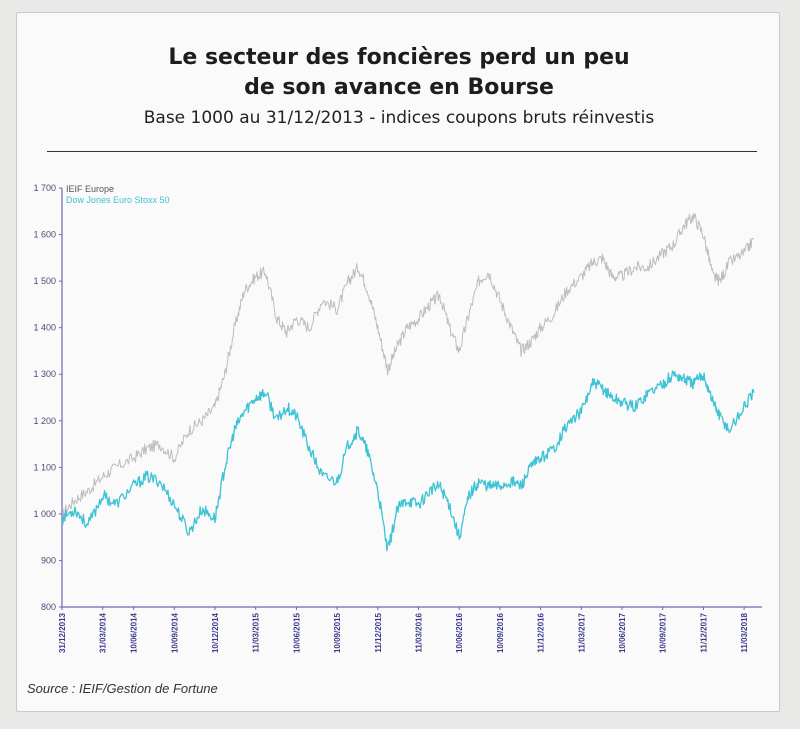 The image size is (800, 729). What do you see at coordinates (44, 188) in the screenshot?
I see `y-tick-label: 1 700` at bounding box center [44, 188].